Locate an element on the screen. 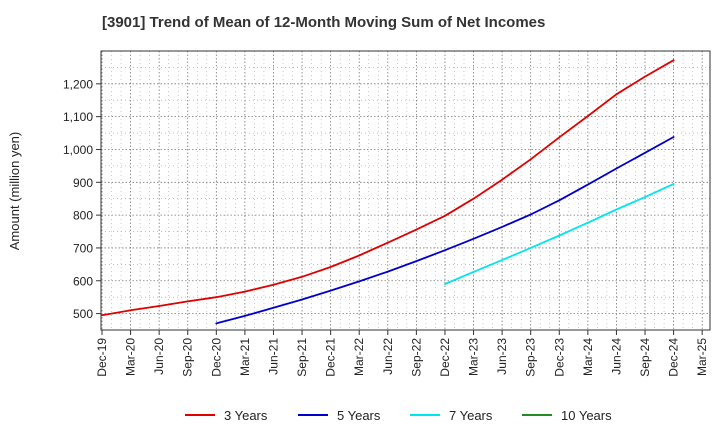 This screenshot has height=440, width=720. y-tick-label: 1,100 is located at coordinates (78, 117).